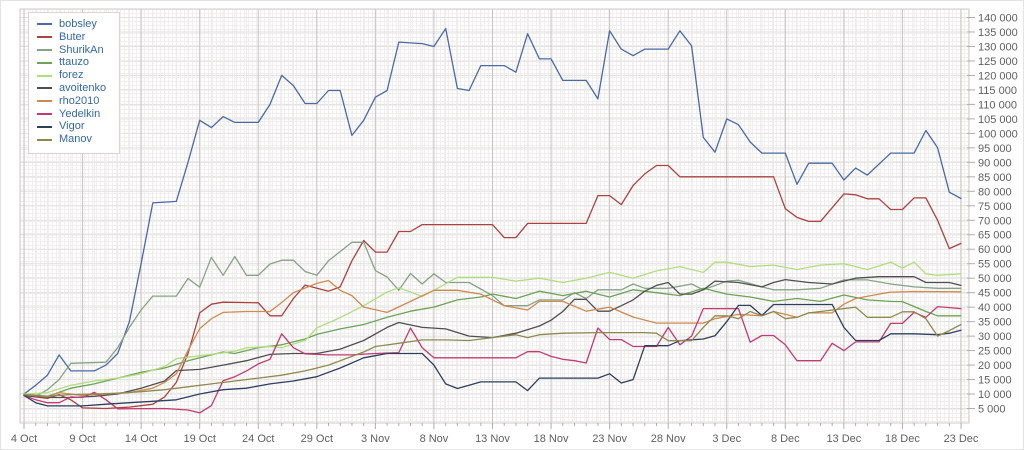  I want to click on y-tick-label: 95 000, so click(995, 149).